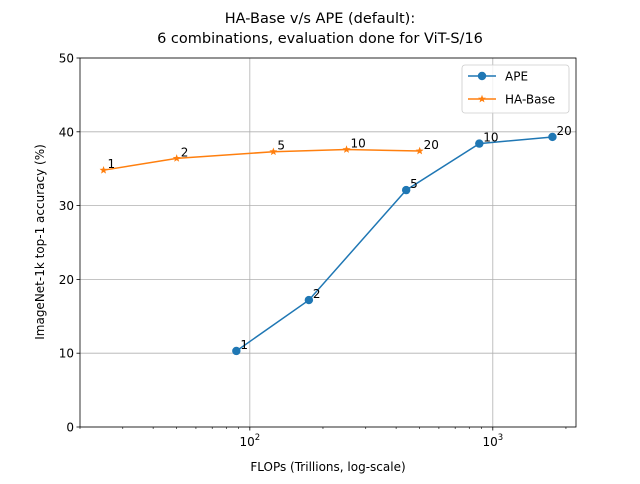 This screenshot has width=640, height=484. I want to click on x-axis-label: FLOPs (Trillions, log-scale), so click(327, 467).